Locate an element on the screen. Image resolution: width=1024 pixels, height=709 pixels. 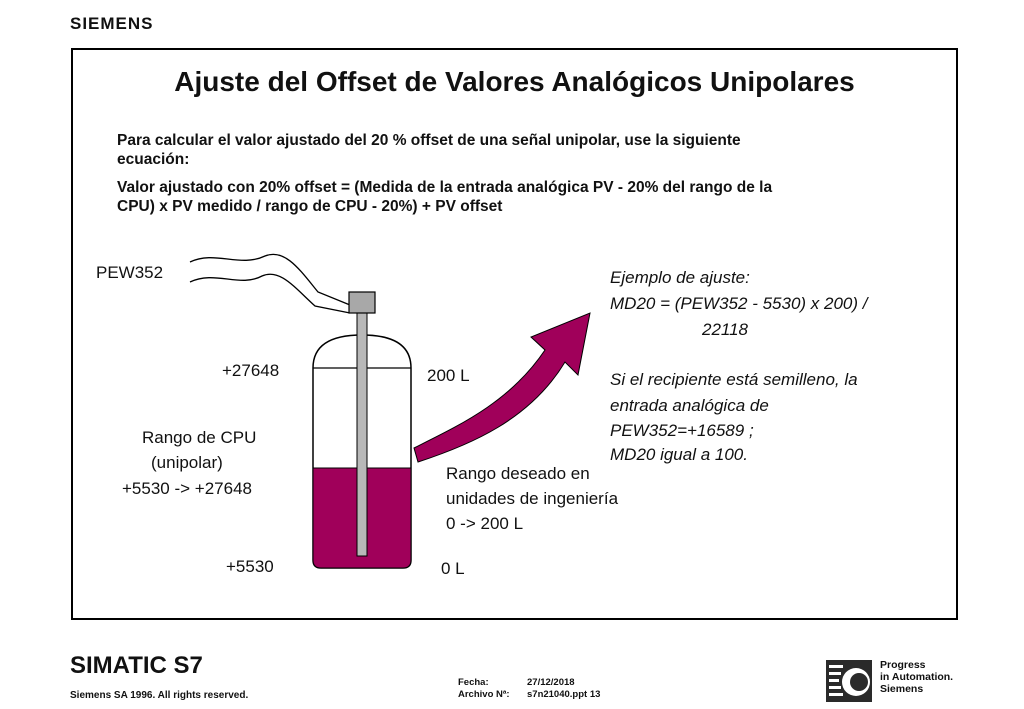
date-value: 27/12/2018 is located at coordinates (551, 682).